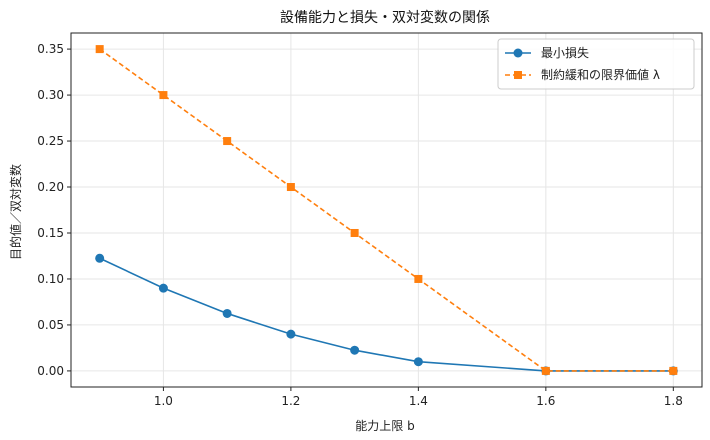 This screenshot has height=440, width=710. What do you see at coordinates (50, 371) in the screenshot?
I see `y-tick-label: 0.00` at bounding box center [50, 371].